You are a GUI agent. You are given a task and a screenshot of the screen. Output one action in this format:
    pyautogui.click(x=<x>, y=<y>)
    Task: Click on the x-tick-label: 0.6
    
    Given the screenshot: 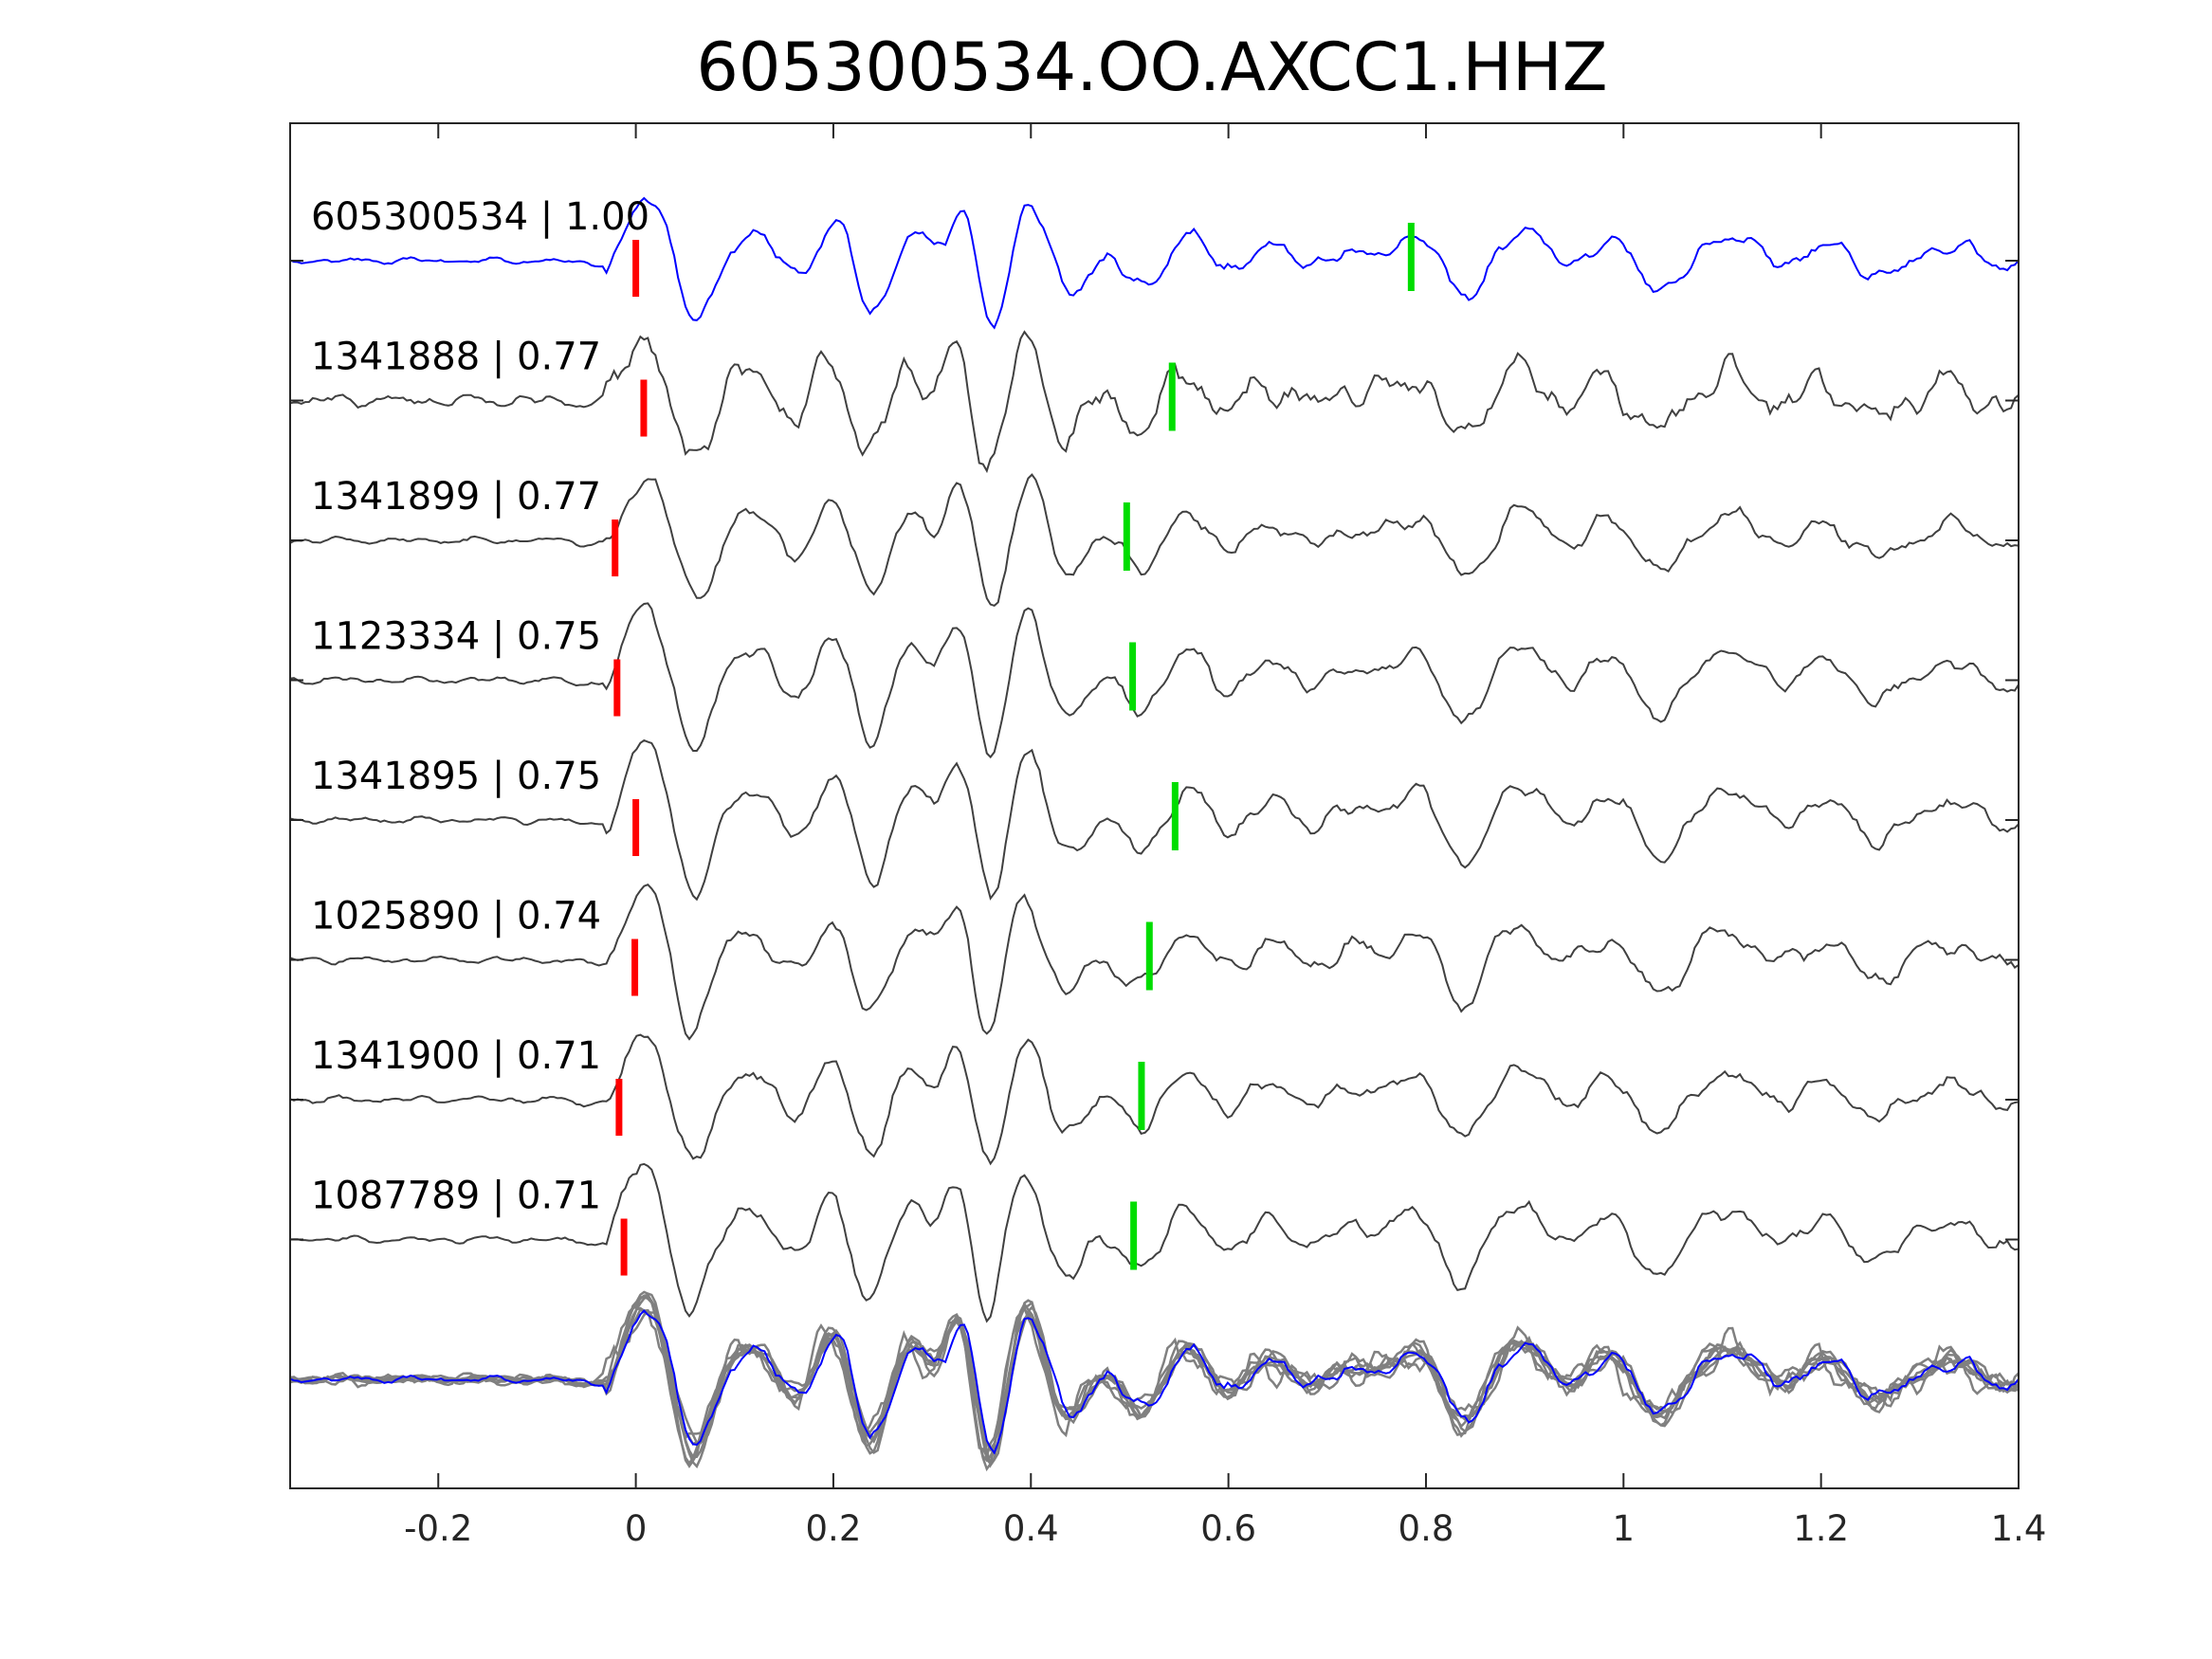 What is the action you would take?
    pyautogui.click(x=1228, y=1528)
    